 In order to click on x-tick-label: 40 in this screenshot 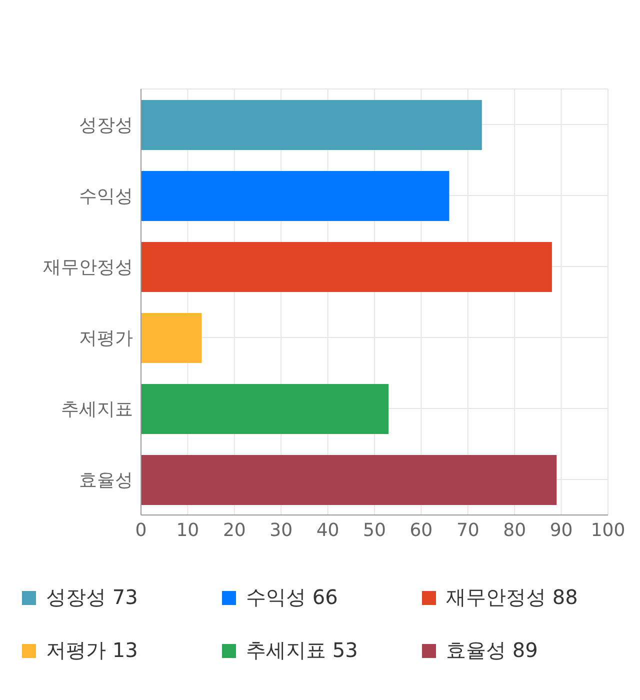, I will do `click(328, 530)`.